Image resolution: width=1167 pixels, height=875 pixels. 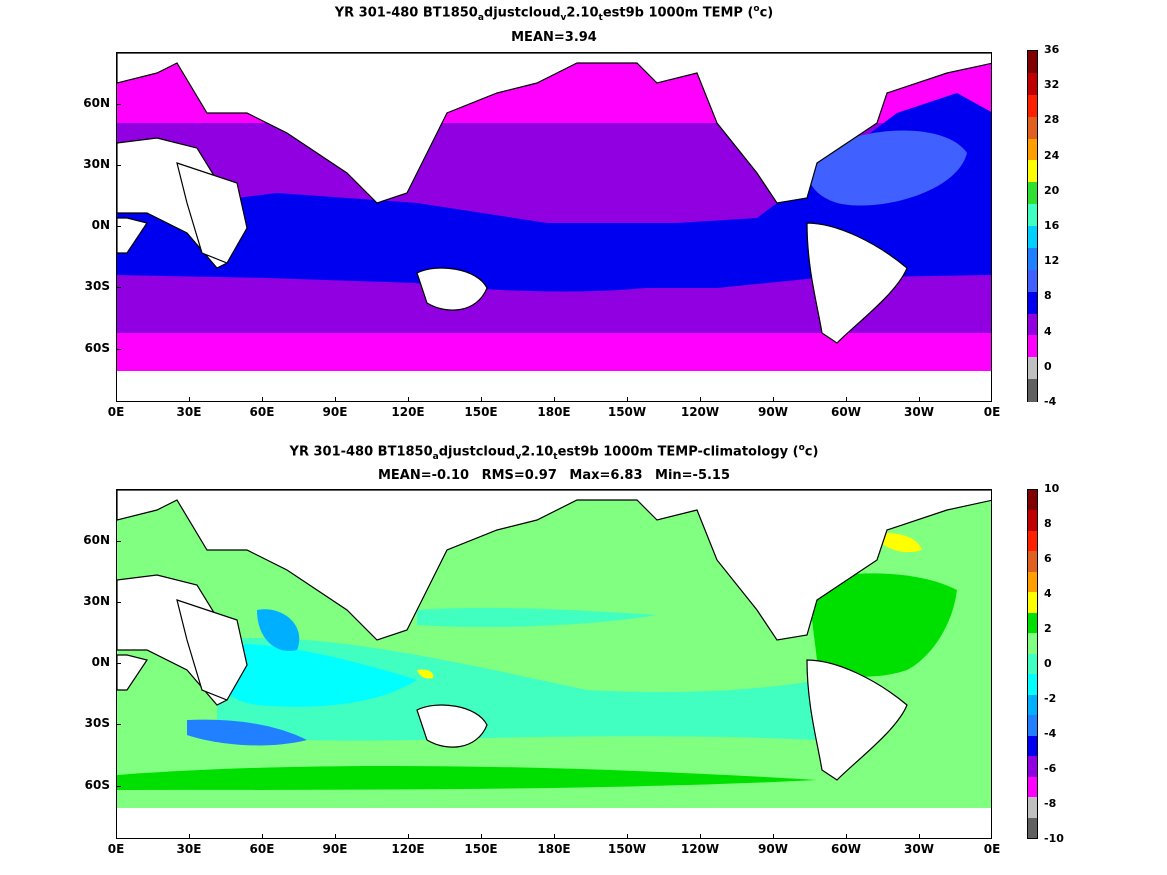 What do you see at coordinates (408, 849) in the screenshot?
I see `bottom-lon-label: 120E` at bounding box center [408, 849].